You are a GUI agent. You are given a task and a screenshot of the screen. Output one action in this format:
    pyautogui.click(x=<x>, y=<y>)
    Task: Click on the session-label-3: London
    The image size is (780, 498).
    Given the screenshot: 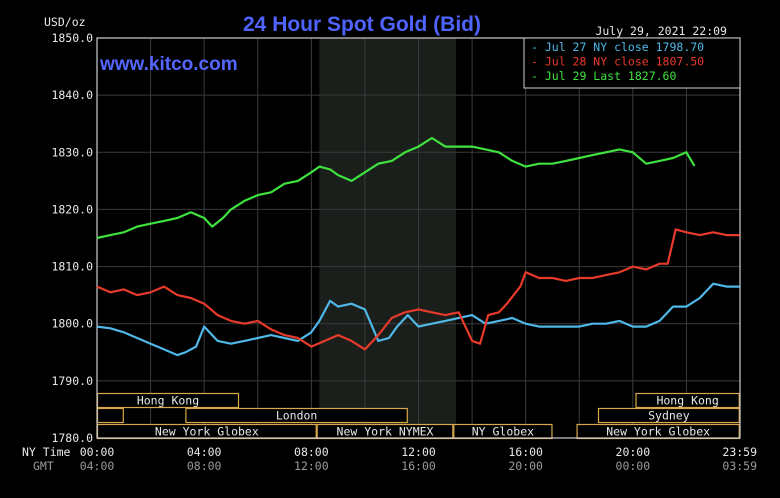 What is the action you would take?
    pyautogui.click(x=297, y=416)
    